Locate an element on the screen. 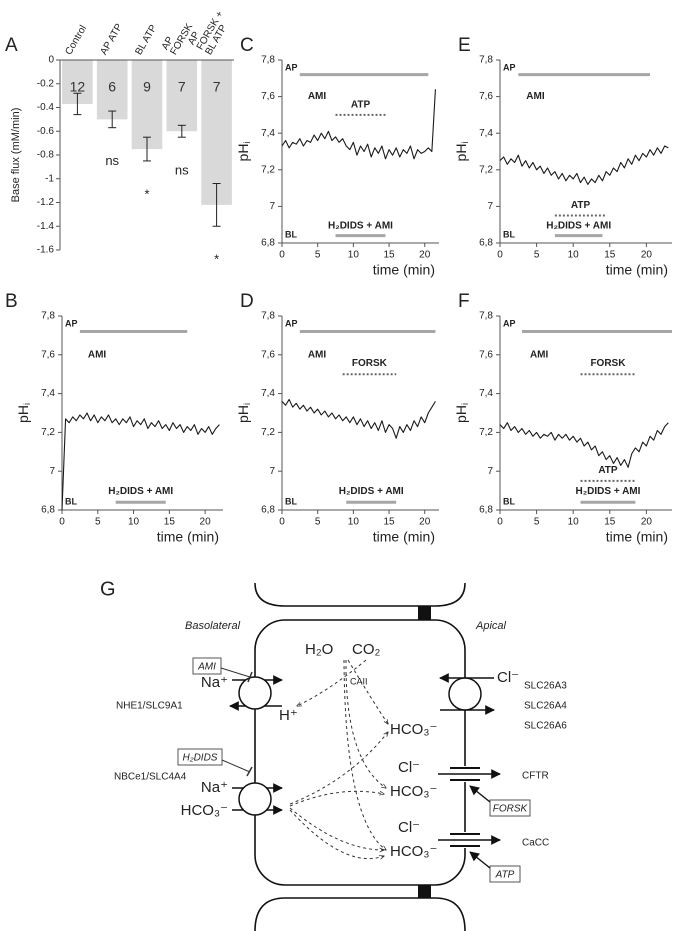 This screenshot has height=931, width=677. ion: H⁺ is located at coordinates (288, 715).